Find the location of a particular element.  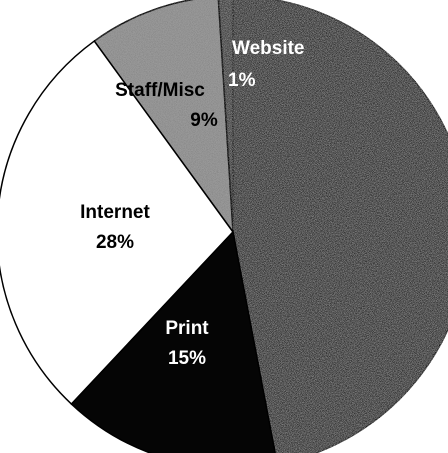

slice-value-staff-misc: 9% is located at coordinates (204, 120).